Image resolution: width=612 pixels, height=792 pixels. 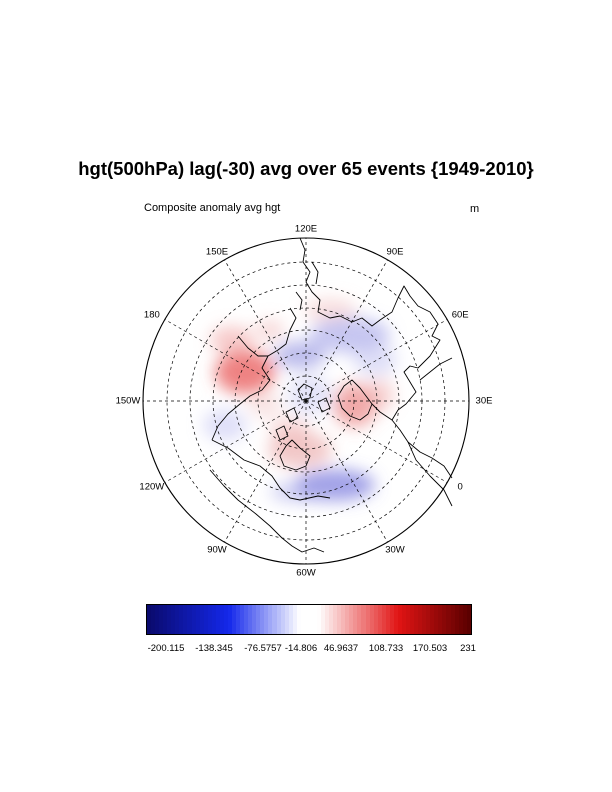 I want to click on longitude-label: 30W, so click(x=395, y=550).